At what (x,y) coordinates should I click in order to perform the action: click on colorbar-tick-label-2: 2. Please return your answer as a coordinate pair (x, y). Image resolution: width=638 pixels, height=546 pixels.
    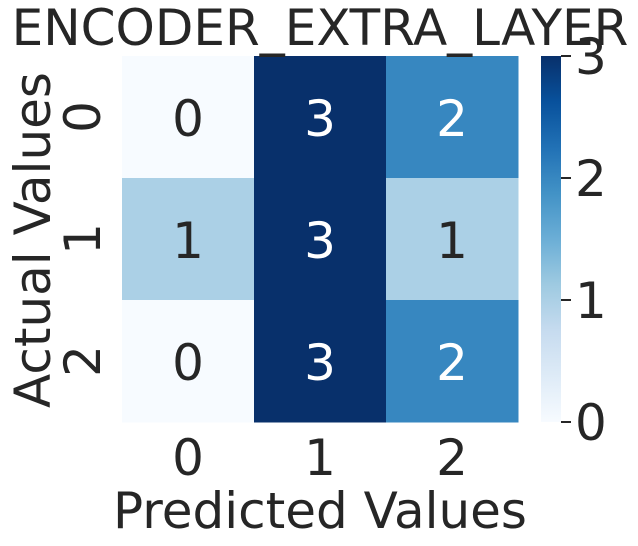
    Looking at the image, I should click on (591, 179).